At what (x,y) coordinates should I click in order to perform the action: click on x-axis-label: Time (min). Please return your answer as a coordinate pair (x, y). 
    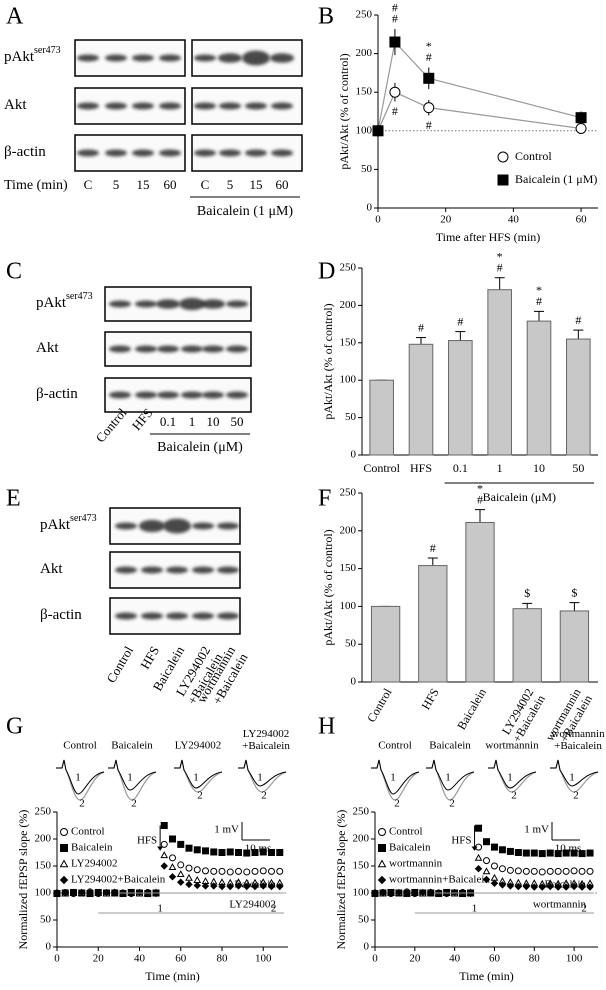
    Looking at the image, I should click on (486, 976).